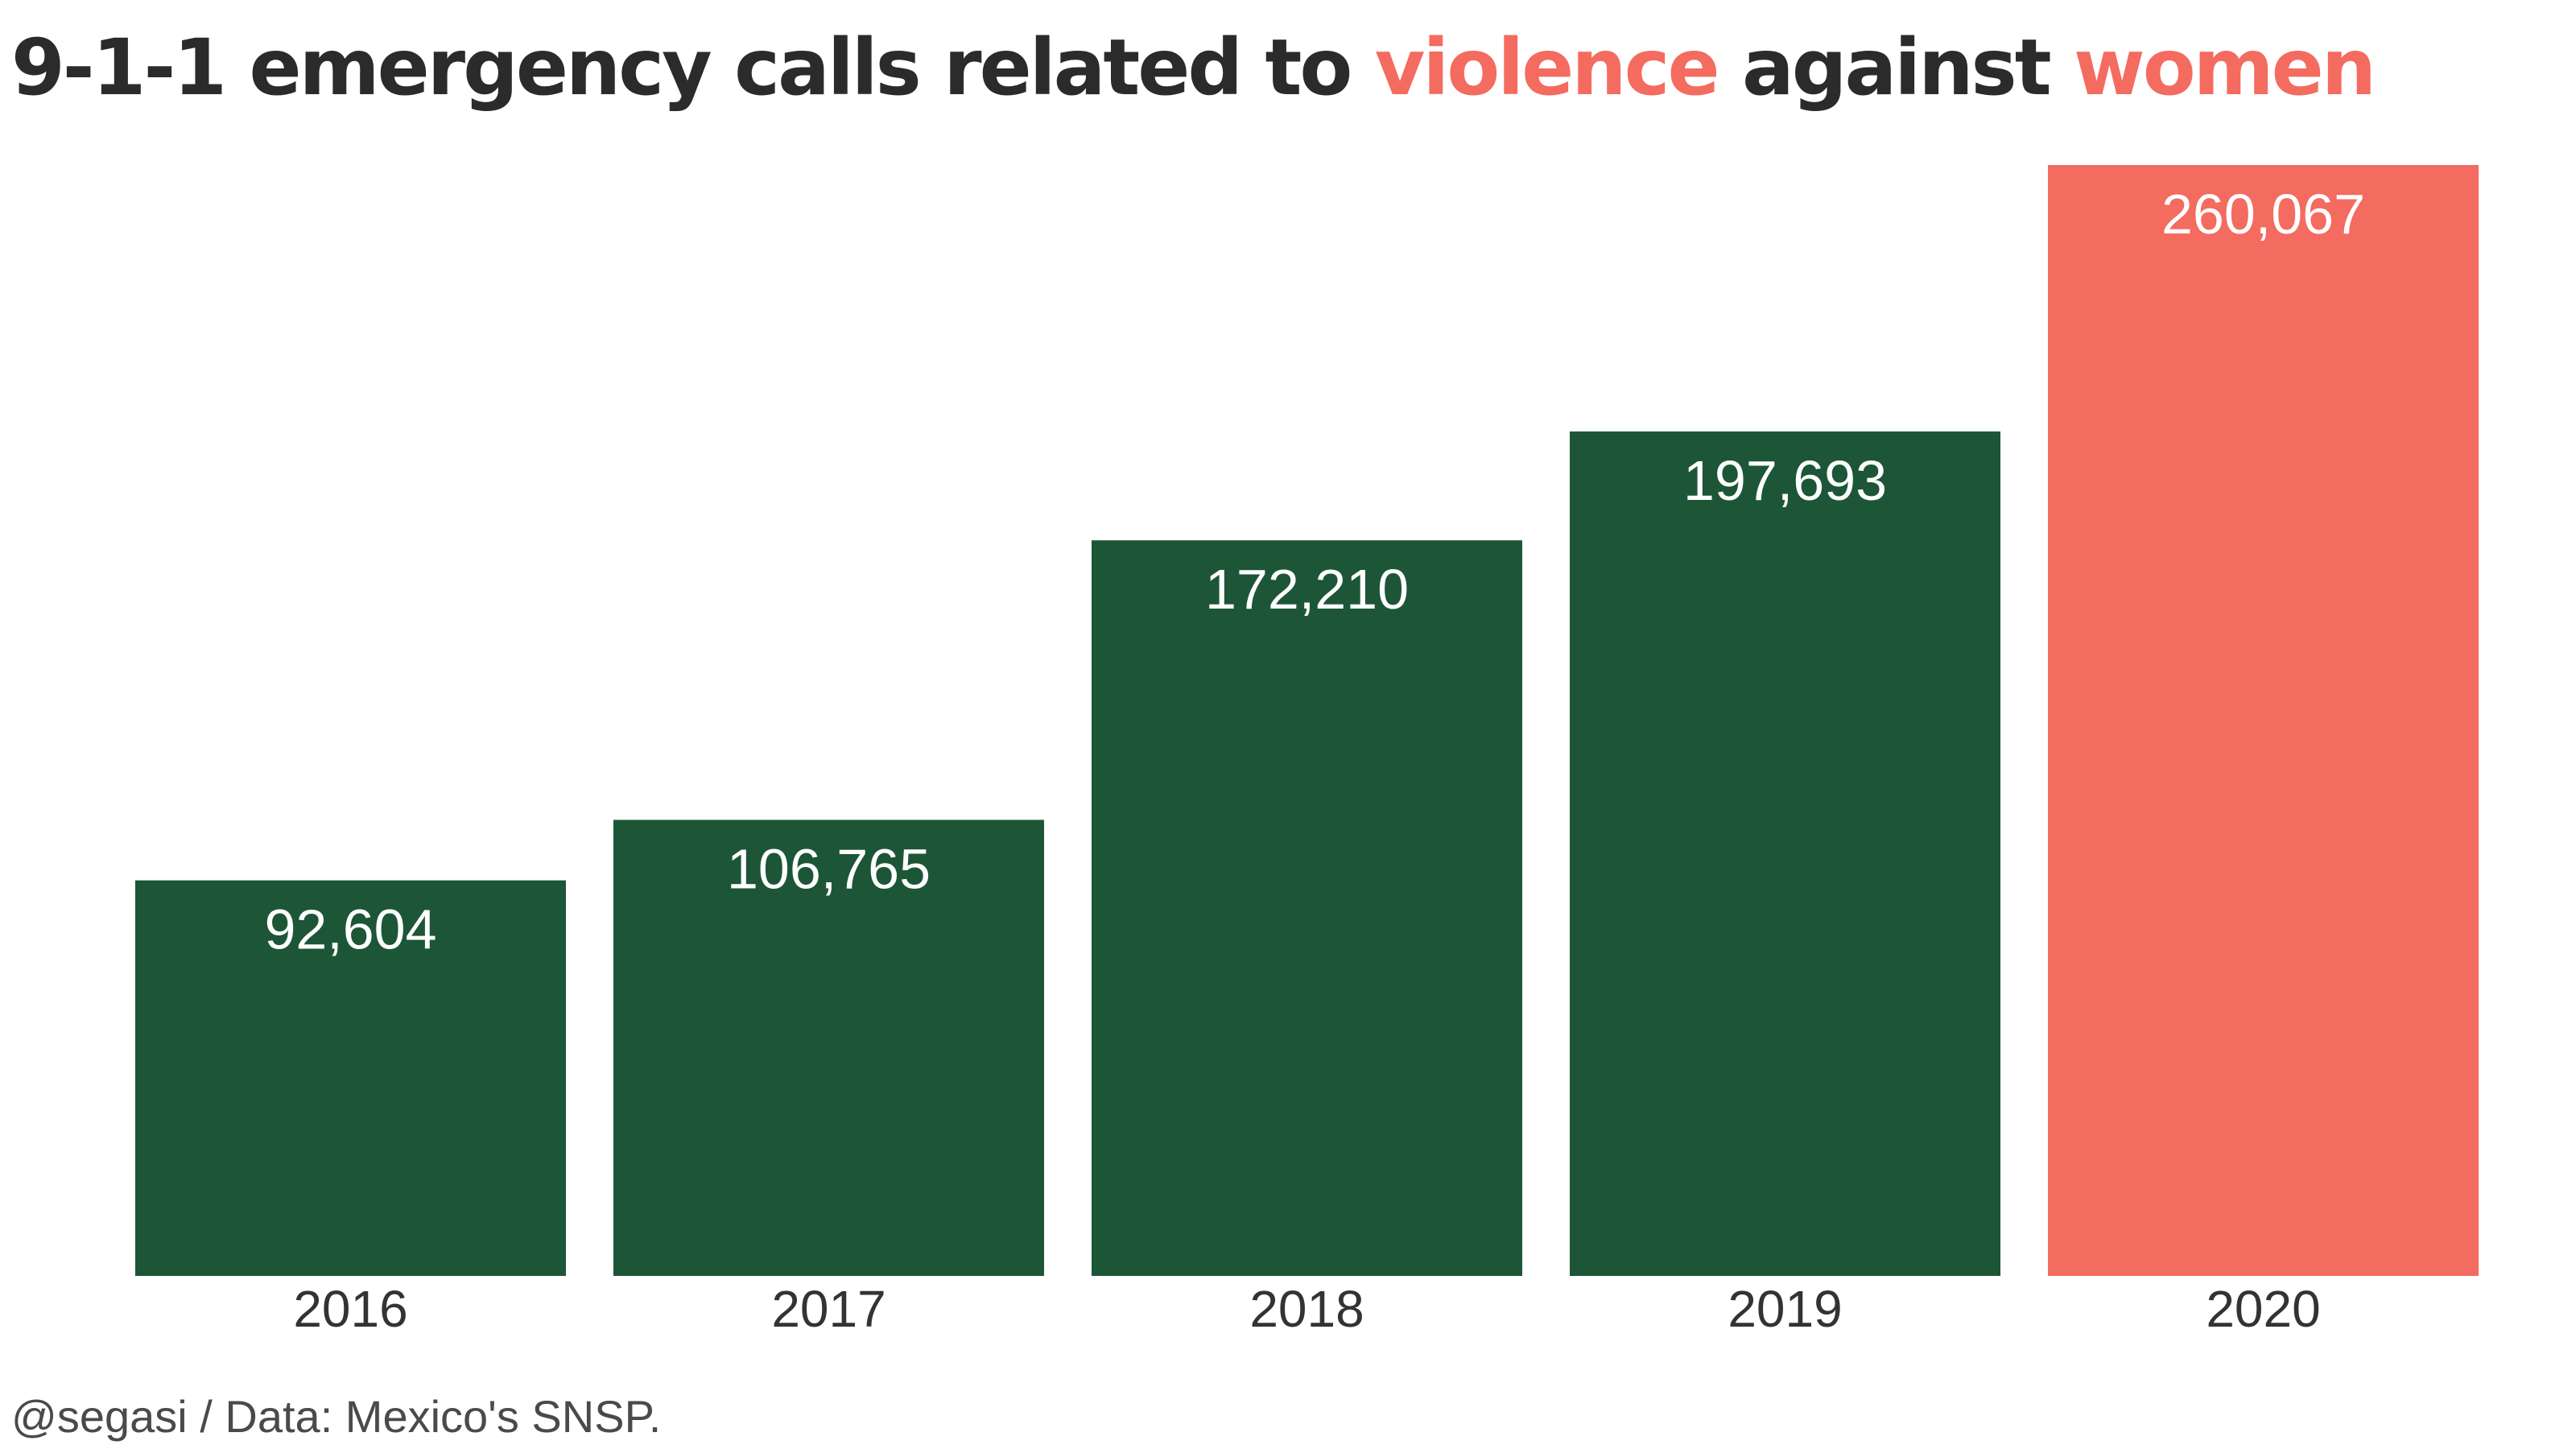 The width and height of the screenshot is (2576, 1449). Describe the element at coordinates (2263, 214) in the screenshot. I see `value-label-2020: 260,067` at that location.